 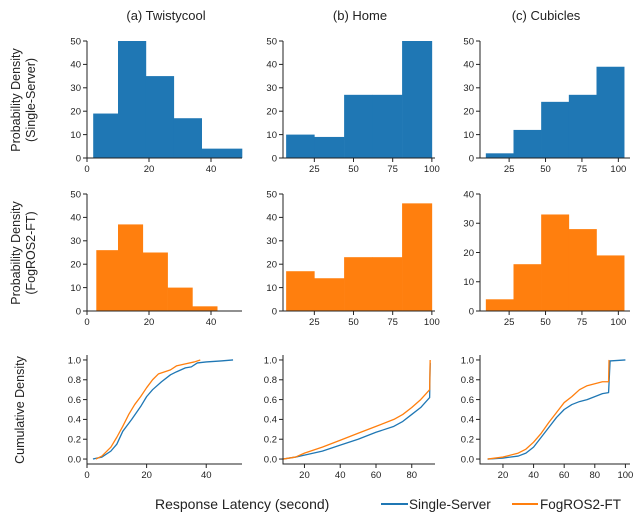 I want to click on column-title-cubicles: (c) Cubicles, so click(x=546, y=15).